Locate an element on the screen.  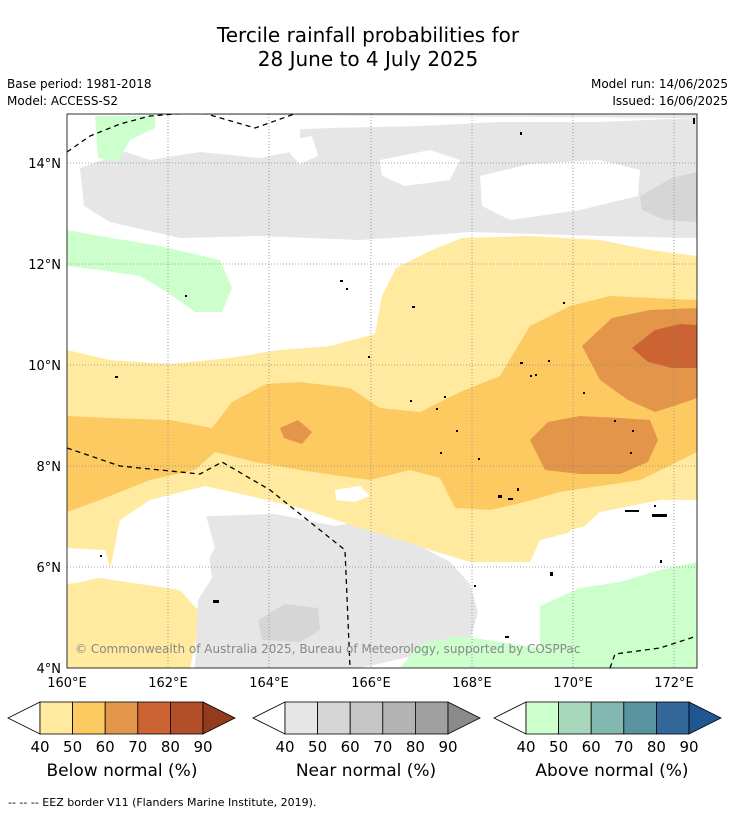
below-normal-label: Below normal (%) is located at coordinates (122, 771).